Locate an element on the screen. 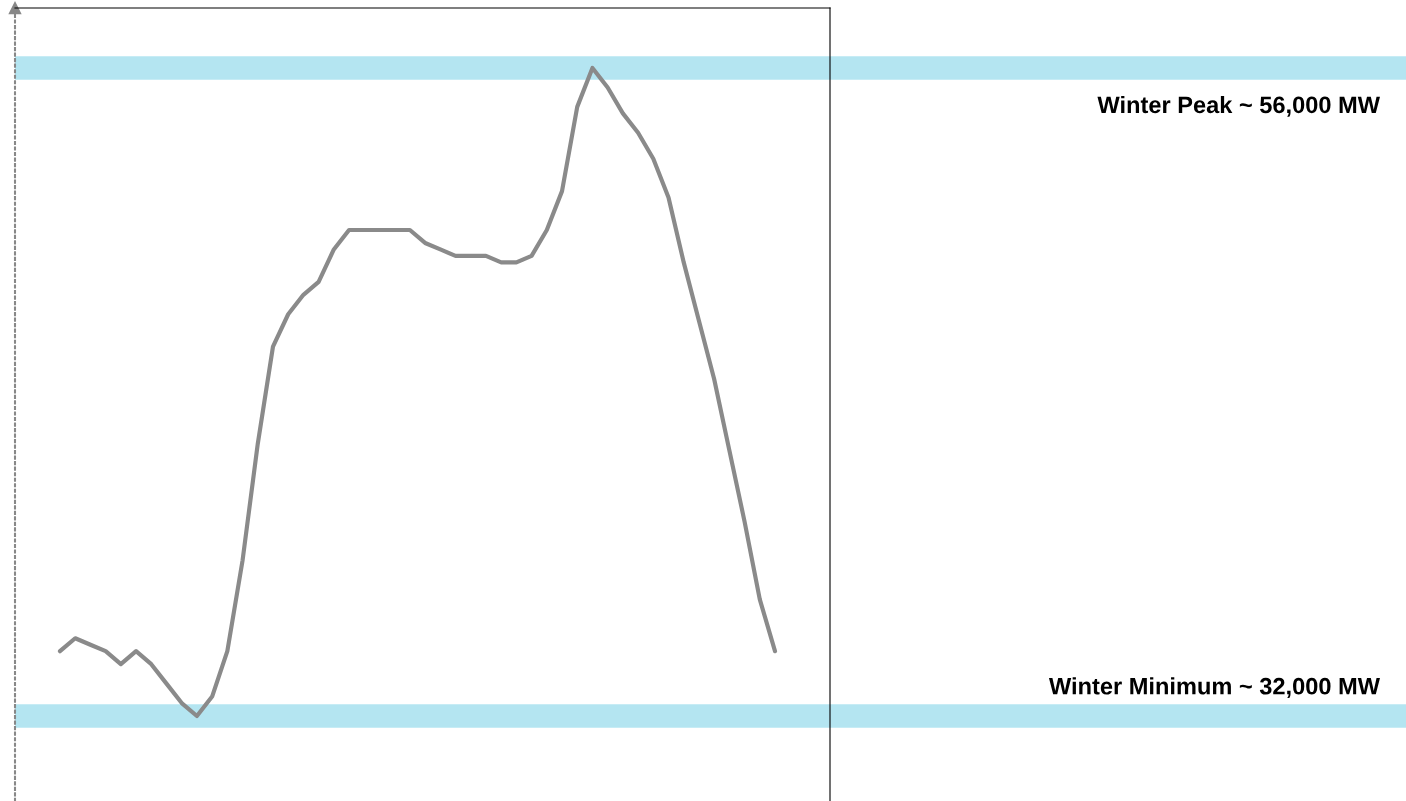 The height and width of the screenshot is (801, 1406). ref-line-label: Winter Peak ~ 56,000 MW is located at coordinates (1238, 106).